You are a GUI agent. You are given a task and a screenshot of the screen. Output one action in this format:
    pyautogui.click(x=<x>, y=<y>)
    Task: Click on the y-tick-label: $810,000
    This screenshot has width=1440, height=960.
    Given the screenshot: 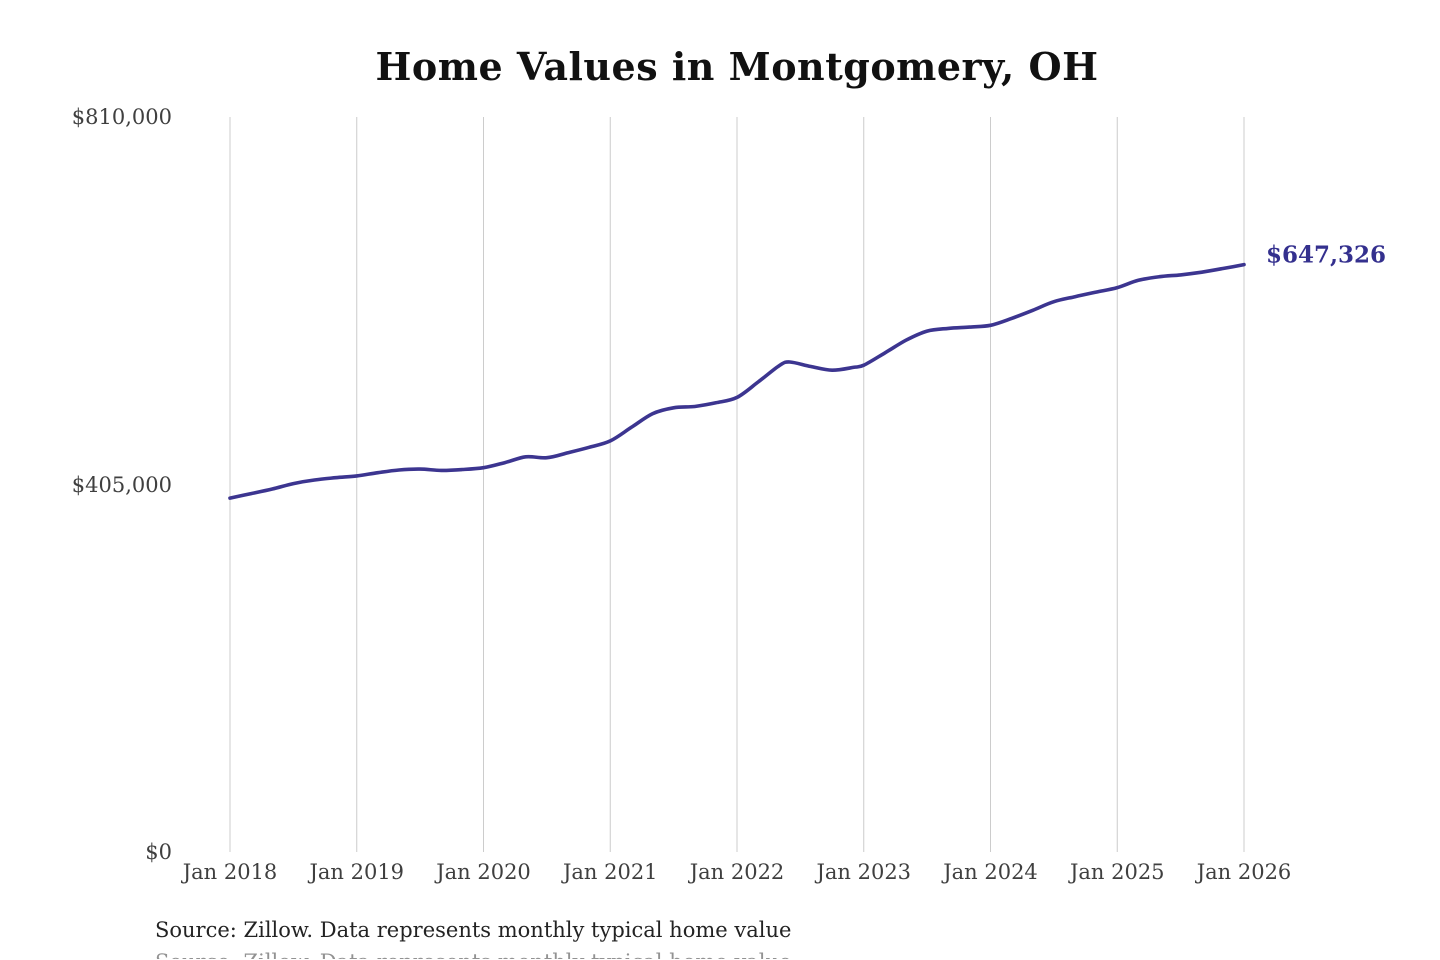 What is the action you would take?
    pyautogui.click(x=121, y=117)
    